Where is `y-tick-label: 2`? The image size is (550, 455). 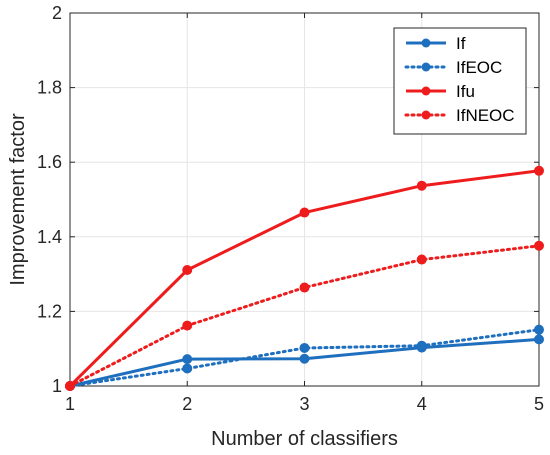
y-tick-label: 2 is located at coordinates (57, 13).